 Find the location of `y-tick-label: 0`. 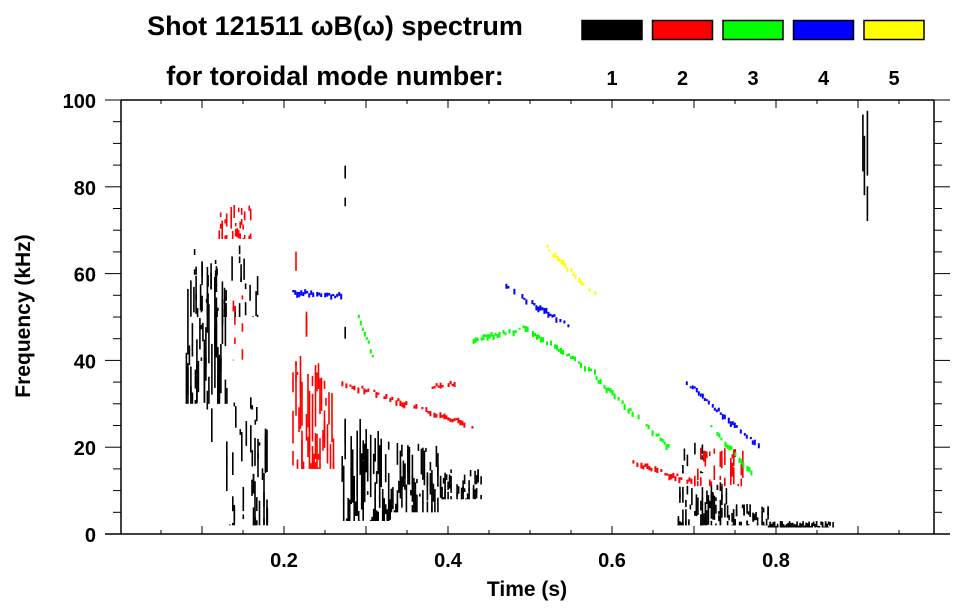

y-tick-label: 0 is located at coordinates (90, 536).